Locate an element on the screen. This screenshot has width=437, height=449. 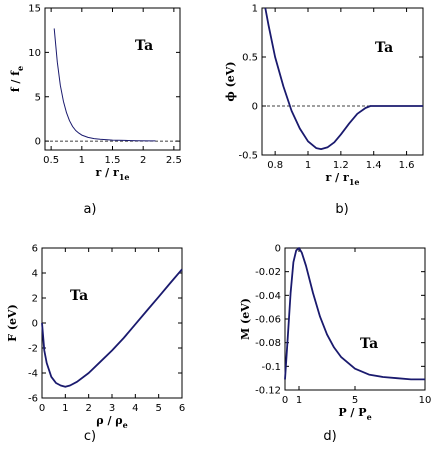
panel-label: c) is located at coordinates (90, 436).